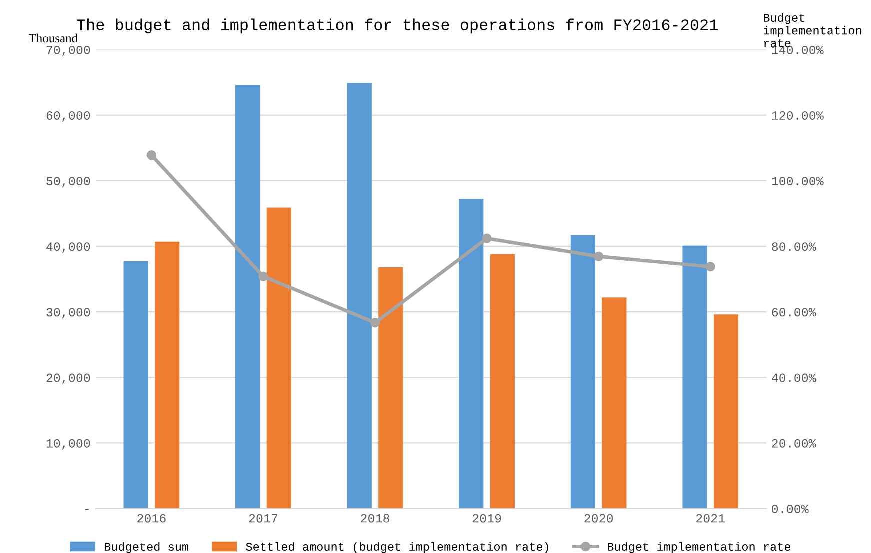  Describe the element at coordinates (397, 547) in the screenshot. I see `legend-label: Settled amount (budget implementation rate)` at that location.